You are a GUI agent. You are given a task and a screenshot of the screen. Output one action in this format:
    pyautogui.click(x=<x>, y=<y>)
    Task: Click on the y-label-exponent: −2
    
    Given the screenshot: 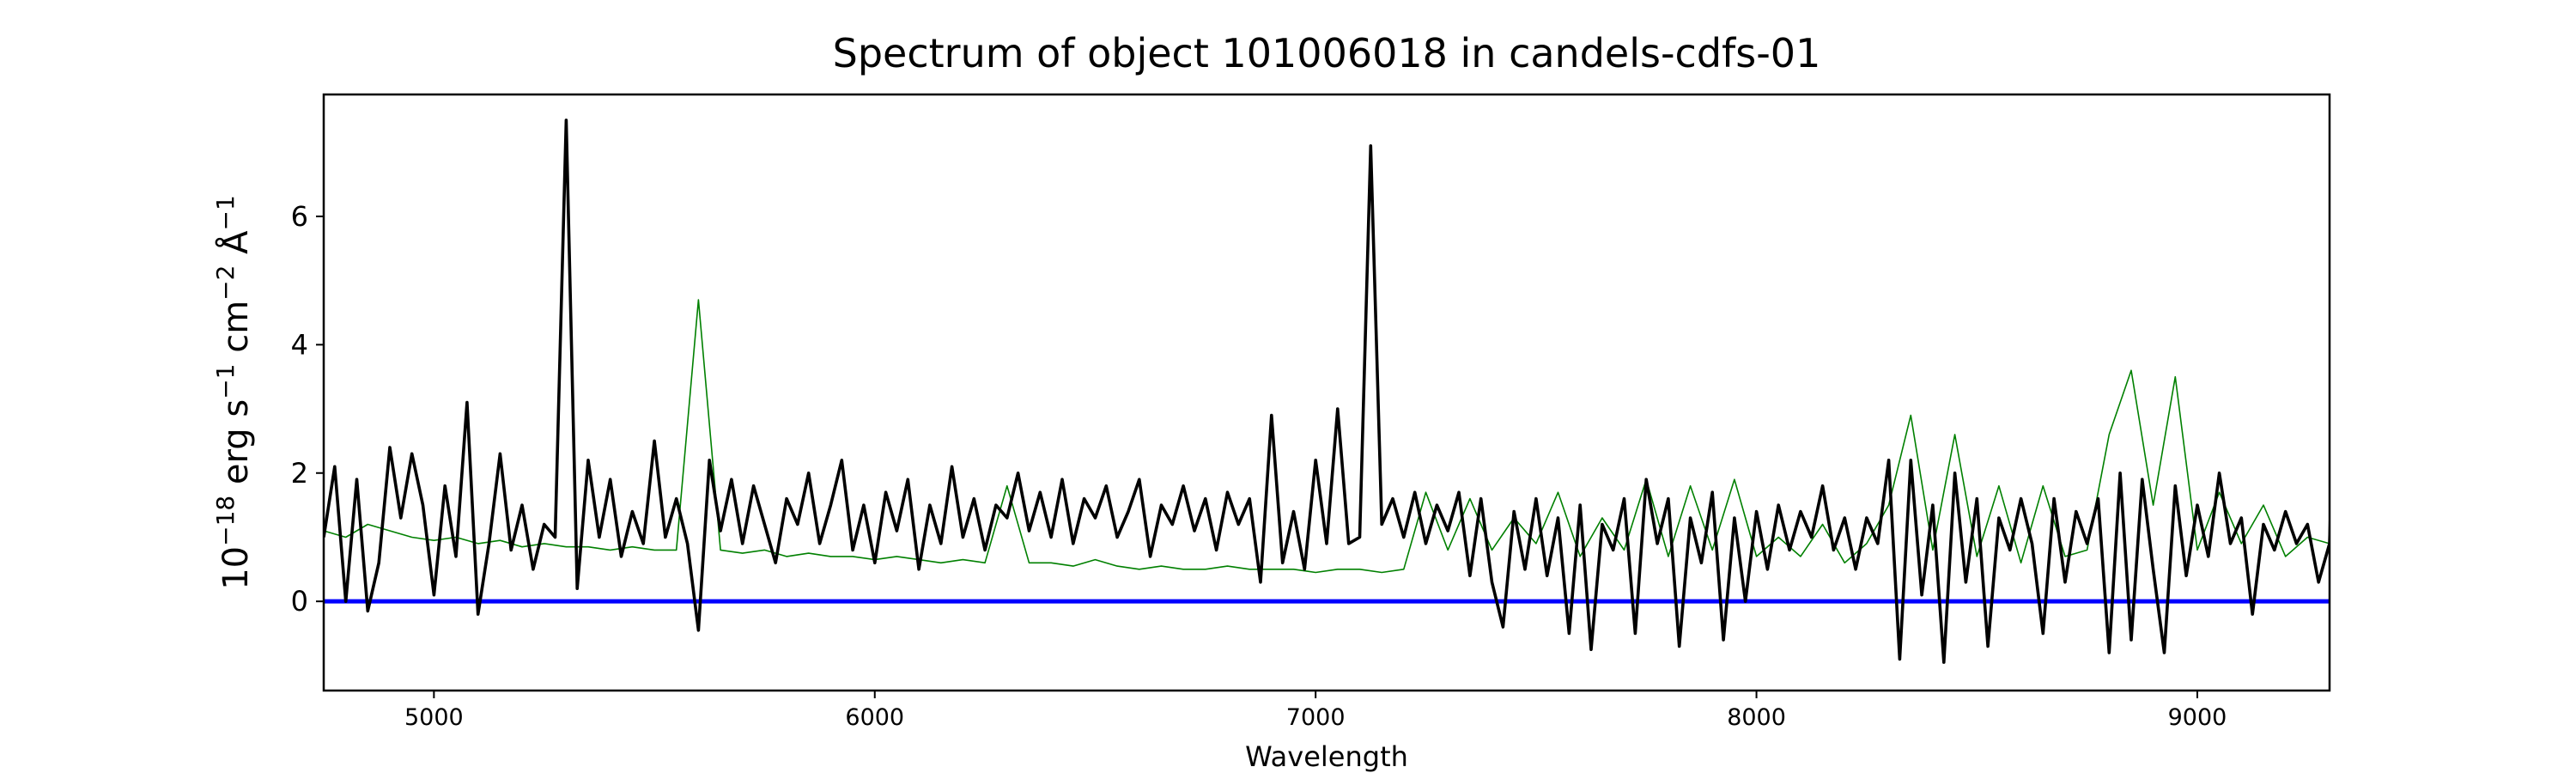 What is the action you would take?
    pyautogui.click(x=226, y=283)
    